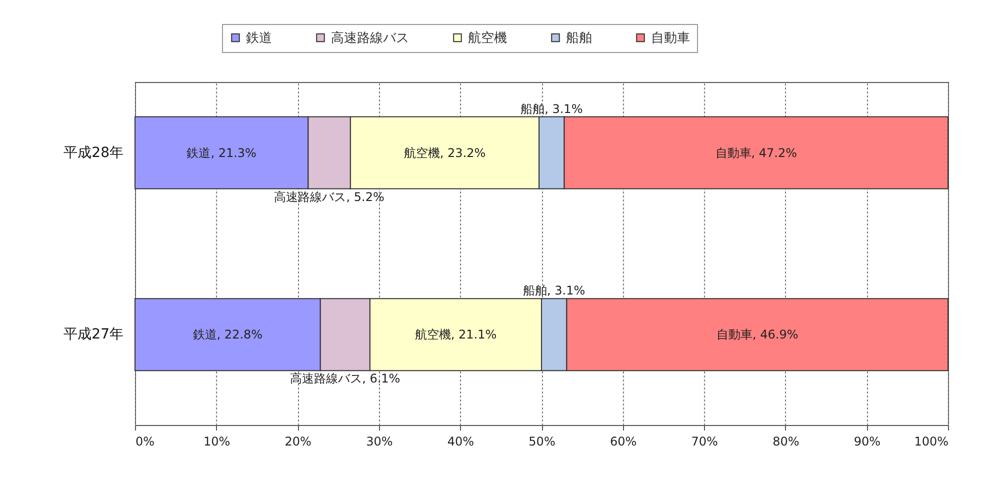  What do you see at coordinates (369, 38) in the screenshot?
I see `legend-label: 高速路線バス` at bounding box center [369, 38].